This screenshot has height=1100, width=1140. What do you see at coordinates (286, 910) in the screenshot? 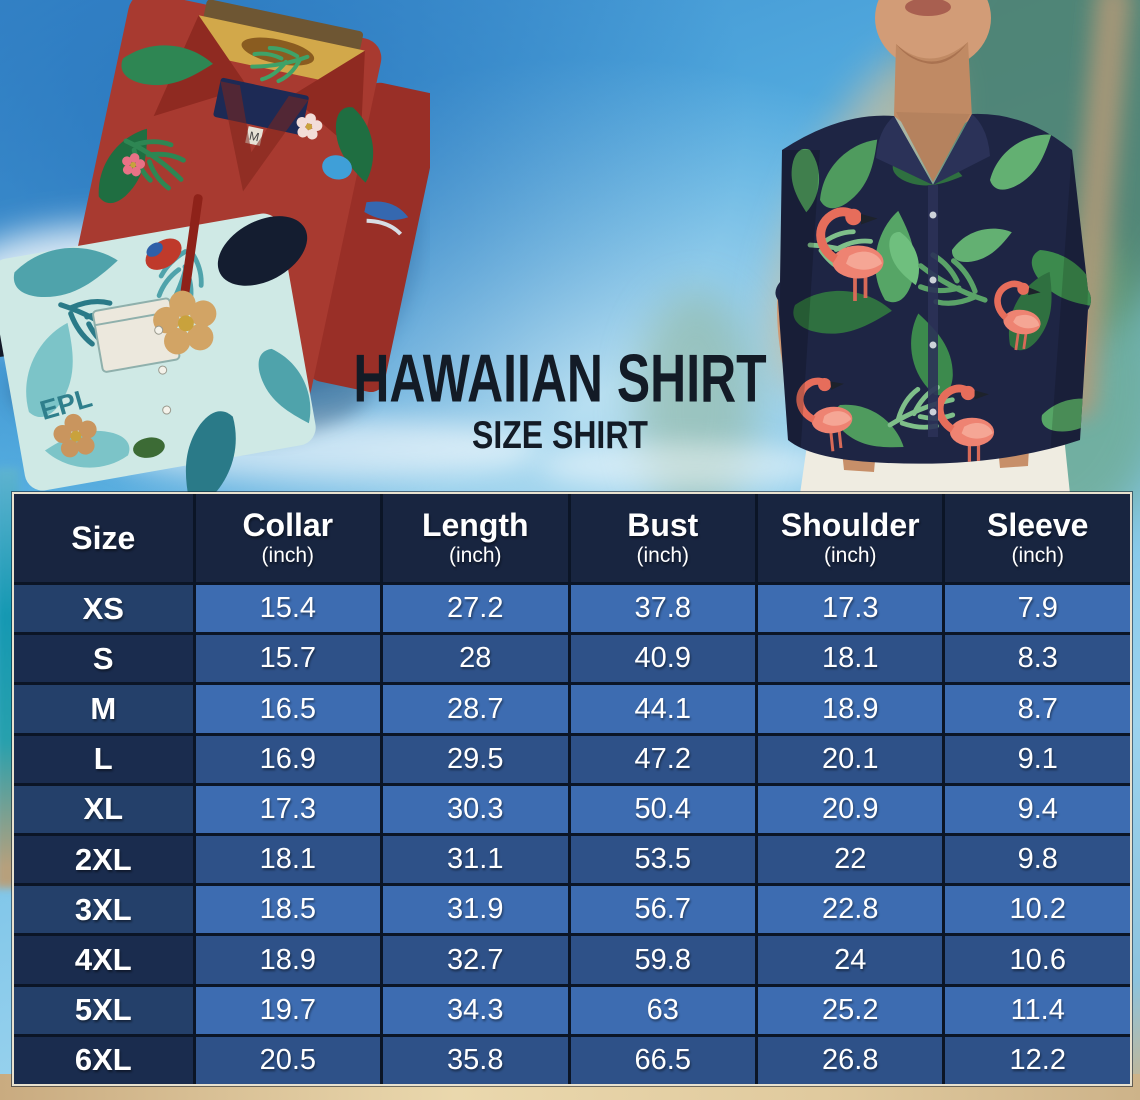
I see `cell-collar: 18.5` at bounding box center [286, 910].